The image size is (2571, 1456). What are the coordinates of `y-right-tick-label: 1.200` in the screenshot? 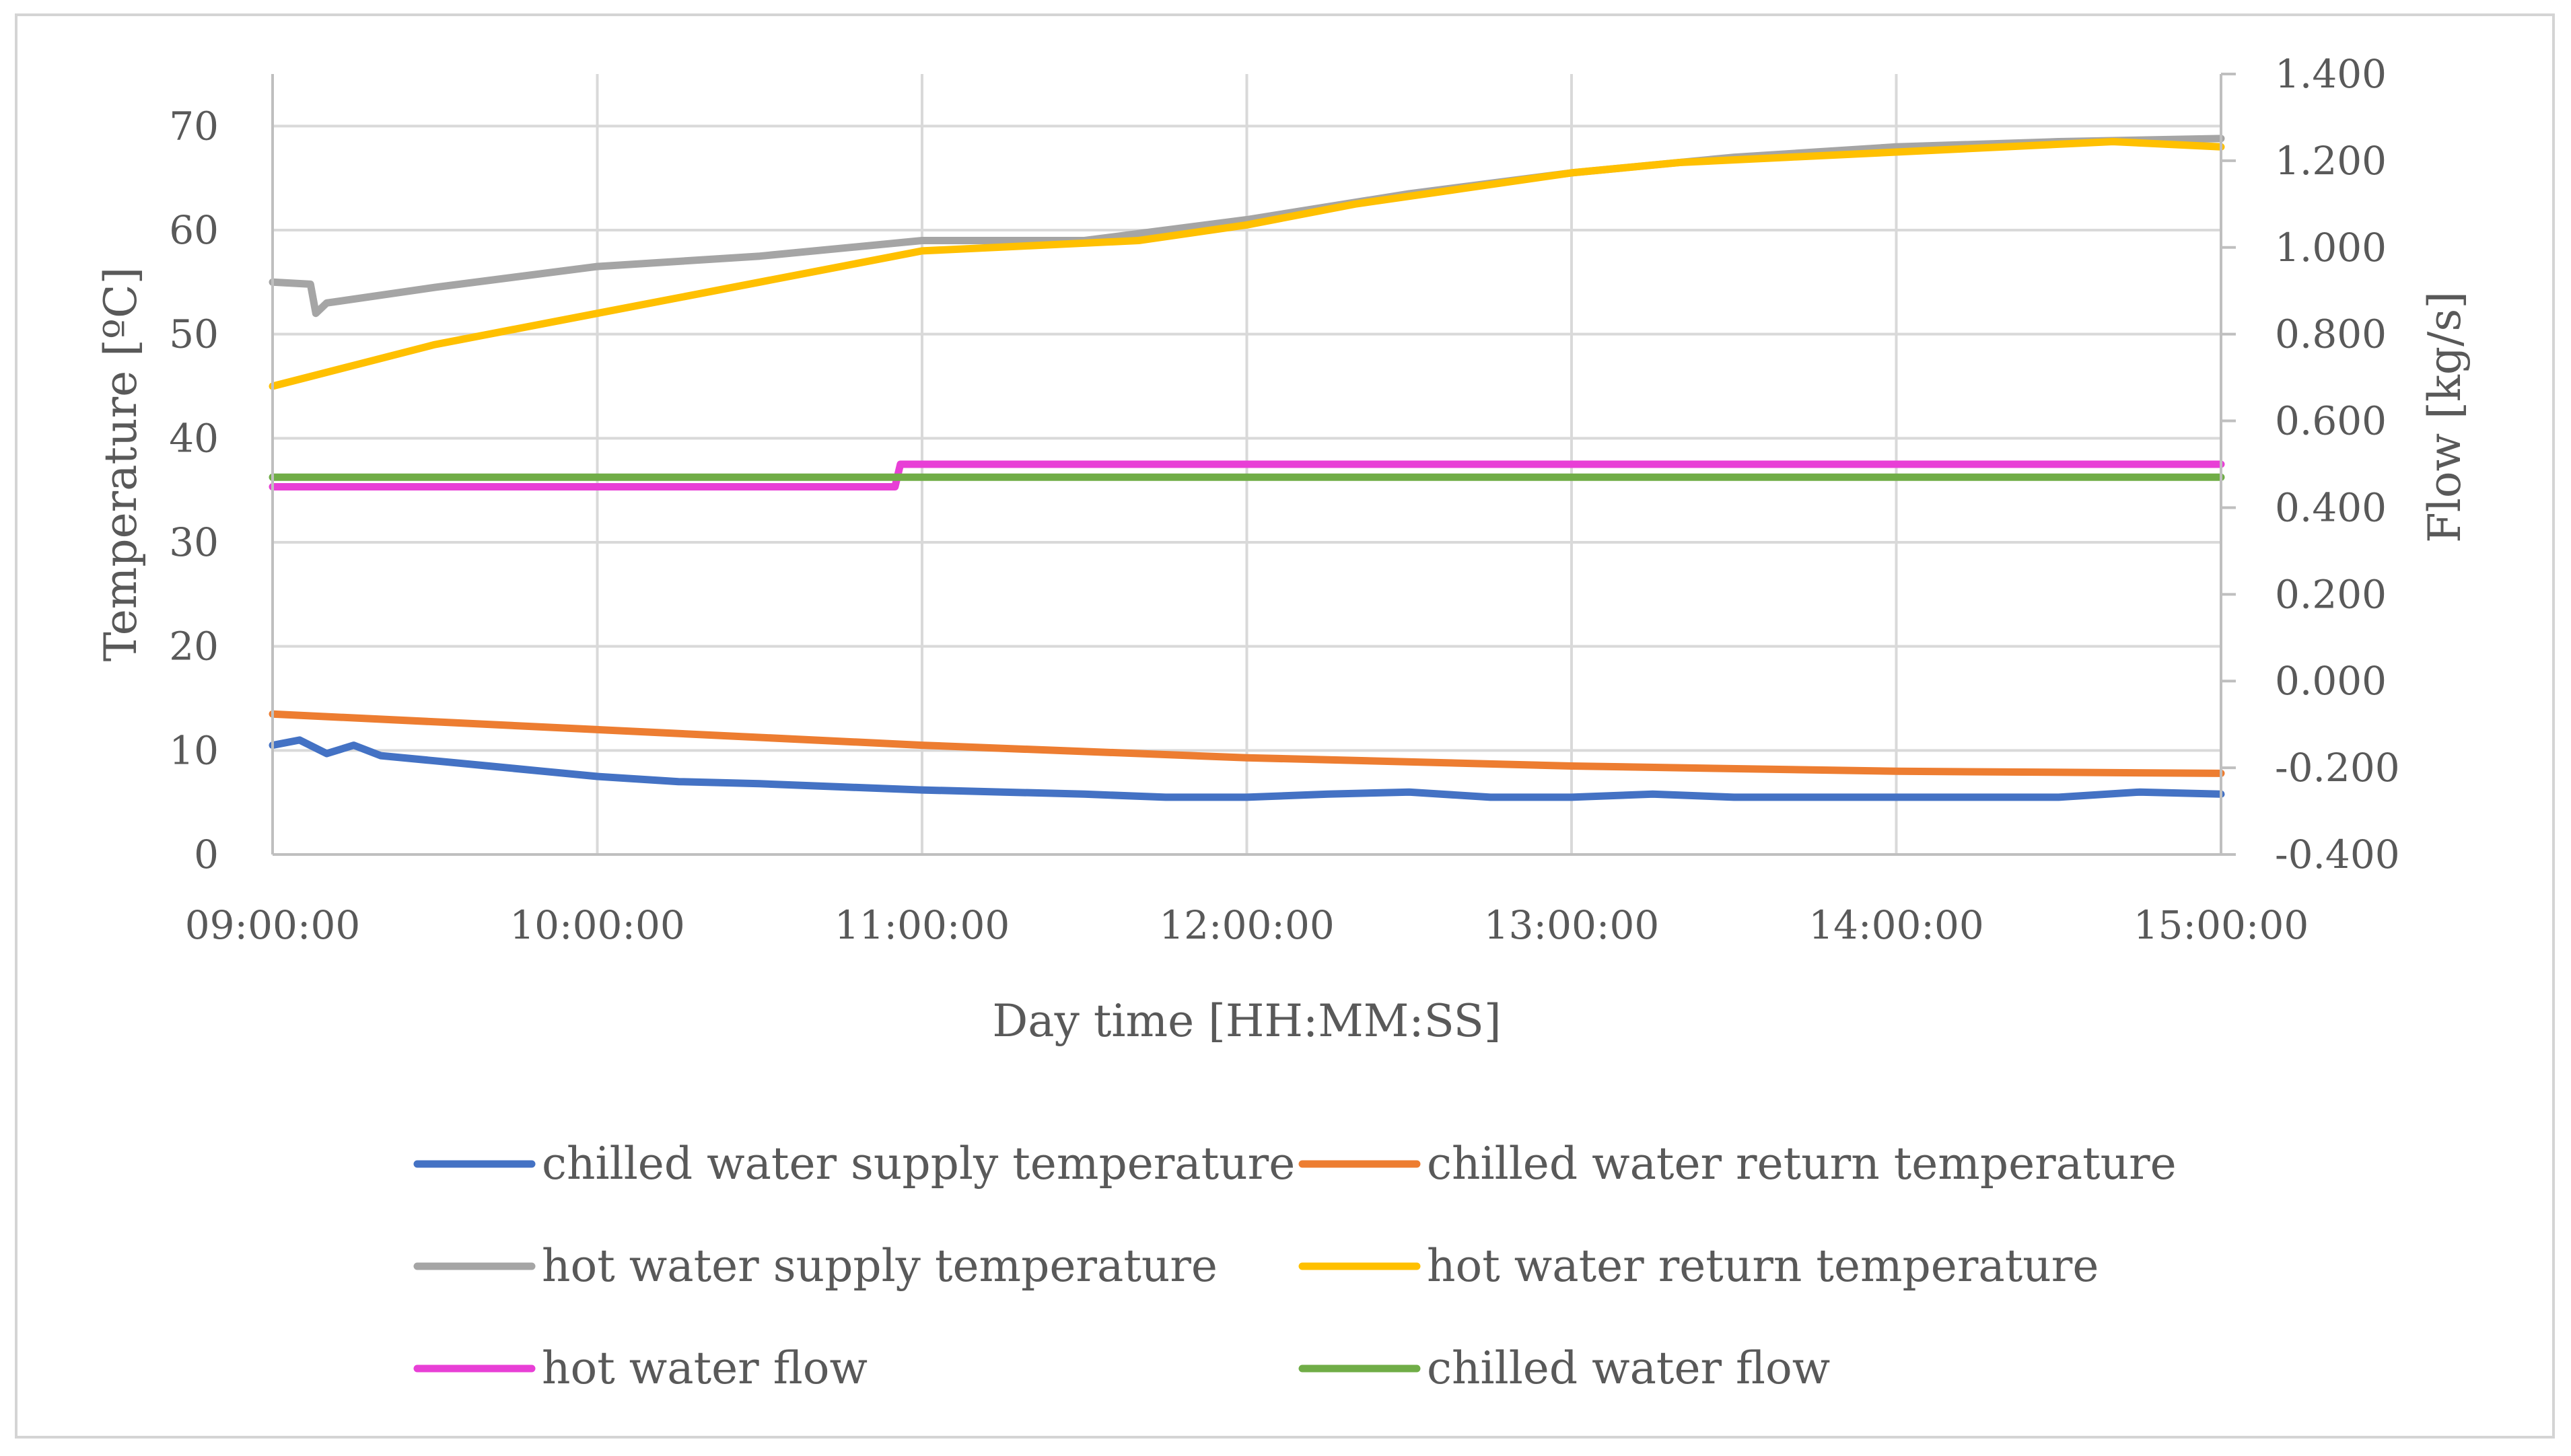 It's located at (2331, 161).